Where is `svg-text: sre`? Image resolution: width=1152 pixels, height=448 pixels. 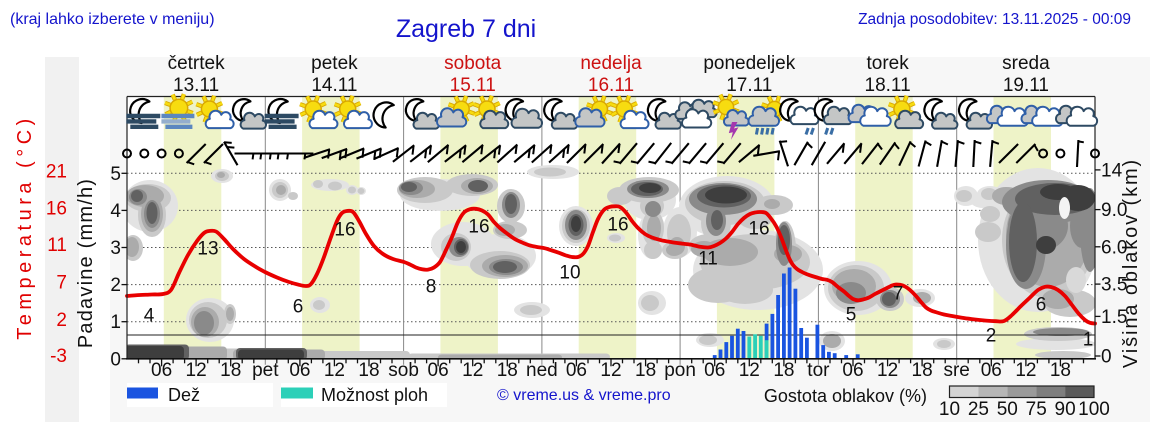 svg-text: sre is located at coordinates (956, 370).